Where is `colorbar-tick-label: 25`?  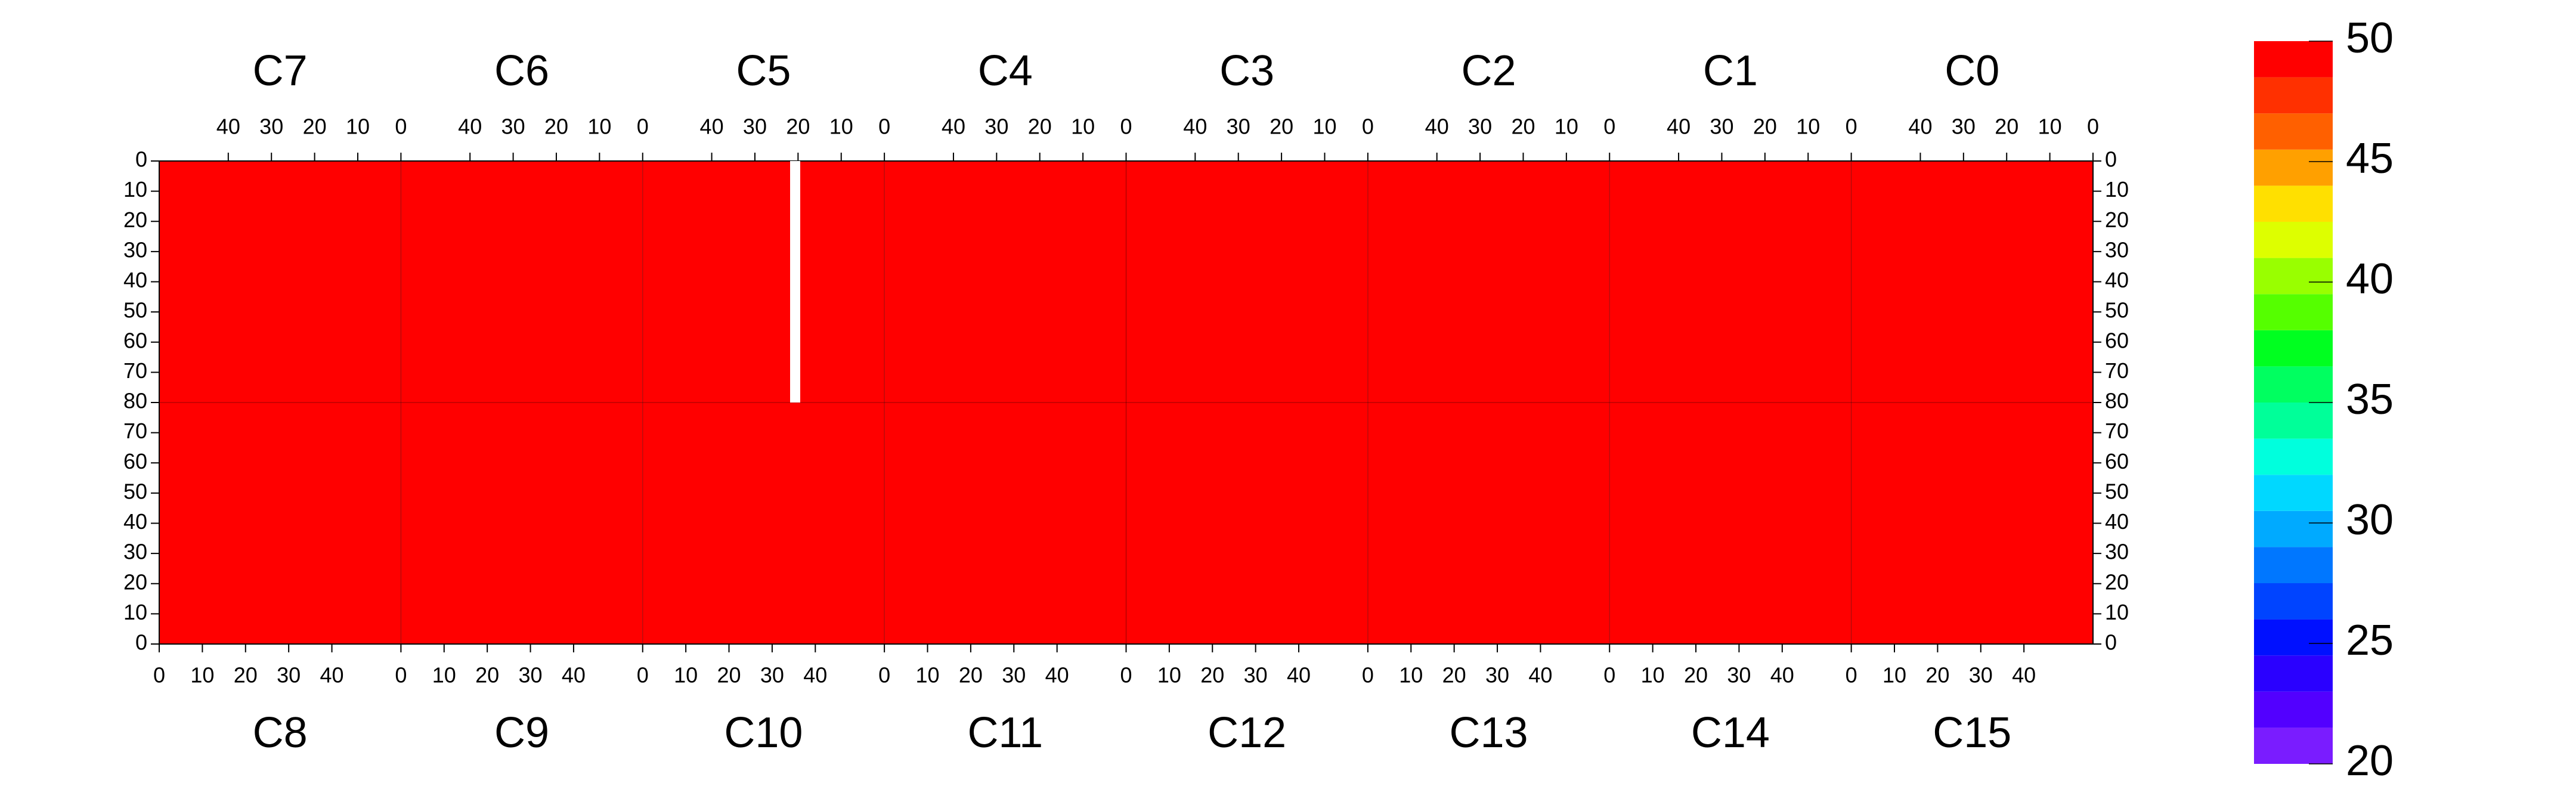
colorbar-tick-label: 25 is located at coordinates (2370, 640).